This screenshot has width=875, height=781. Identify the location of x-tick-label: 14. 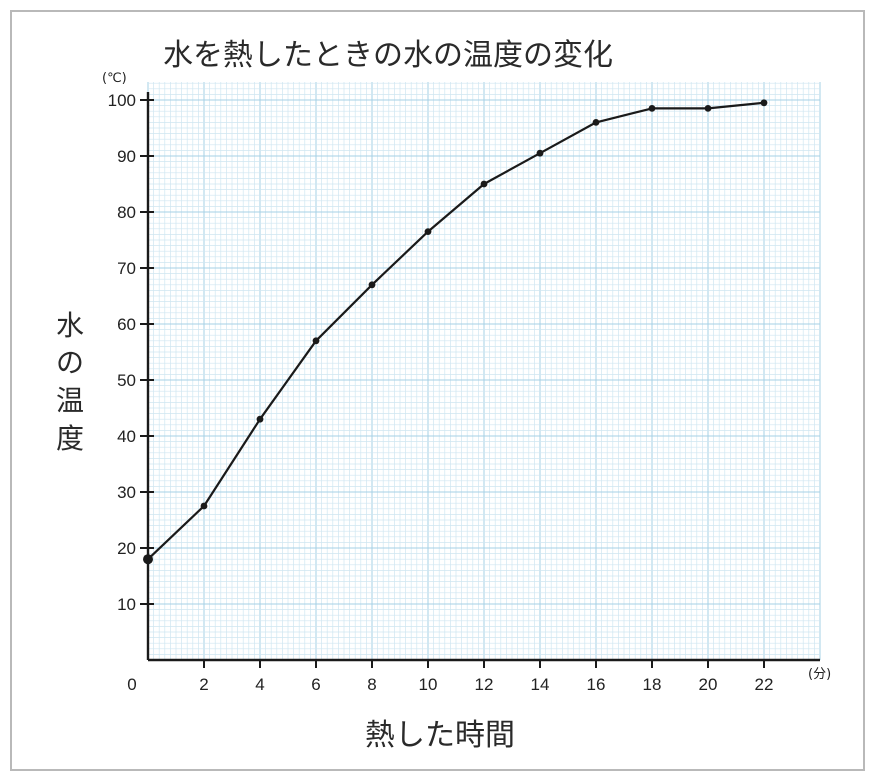
(540, 684).